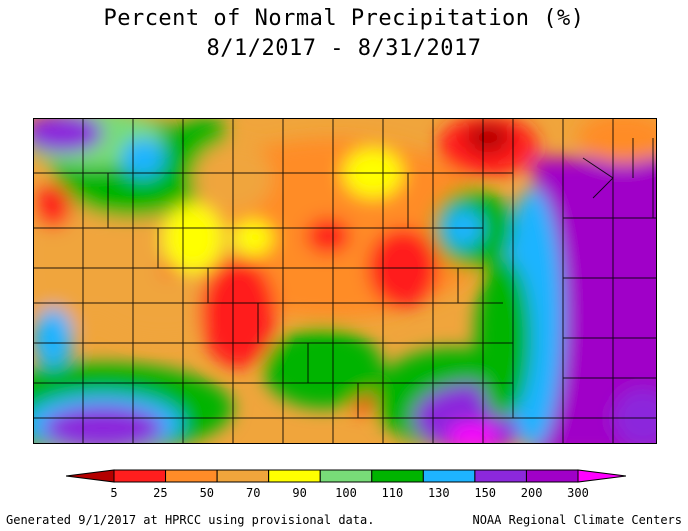  What do you see at coordinates (207, 493) in the screenshot?
I see `legend-tick-label: 50` at bounding box center [207, 493].